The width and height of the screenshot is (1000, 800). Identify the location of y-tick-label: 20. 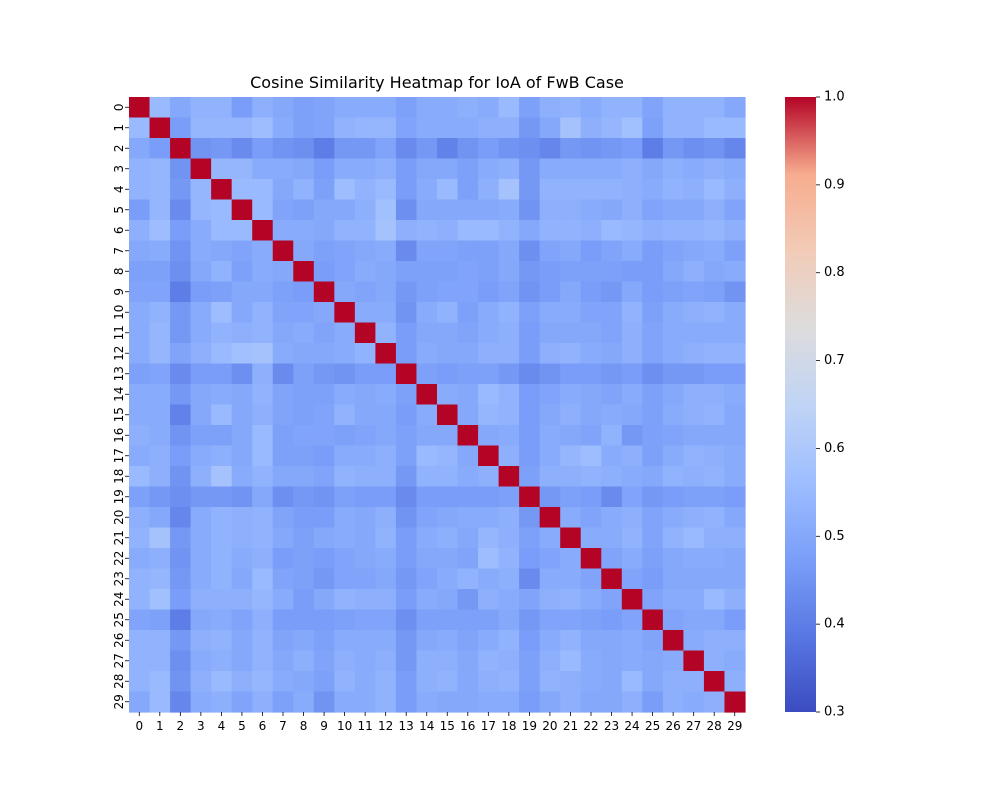
(119, 517).